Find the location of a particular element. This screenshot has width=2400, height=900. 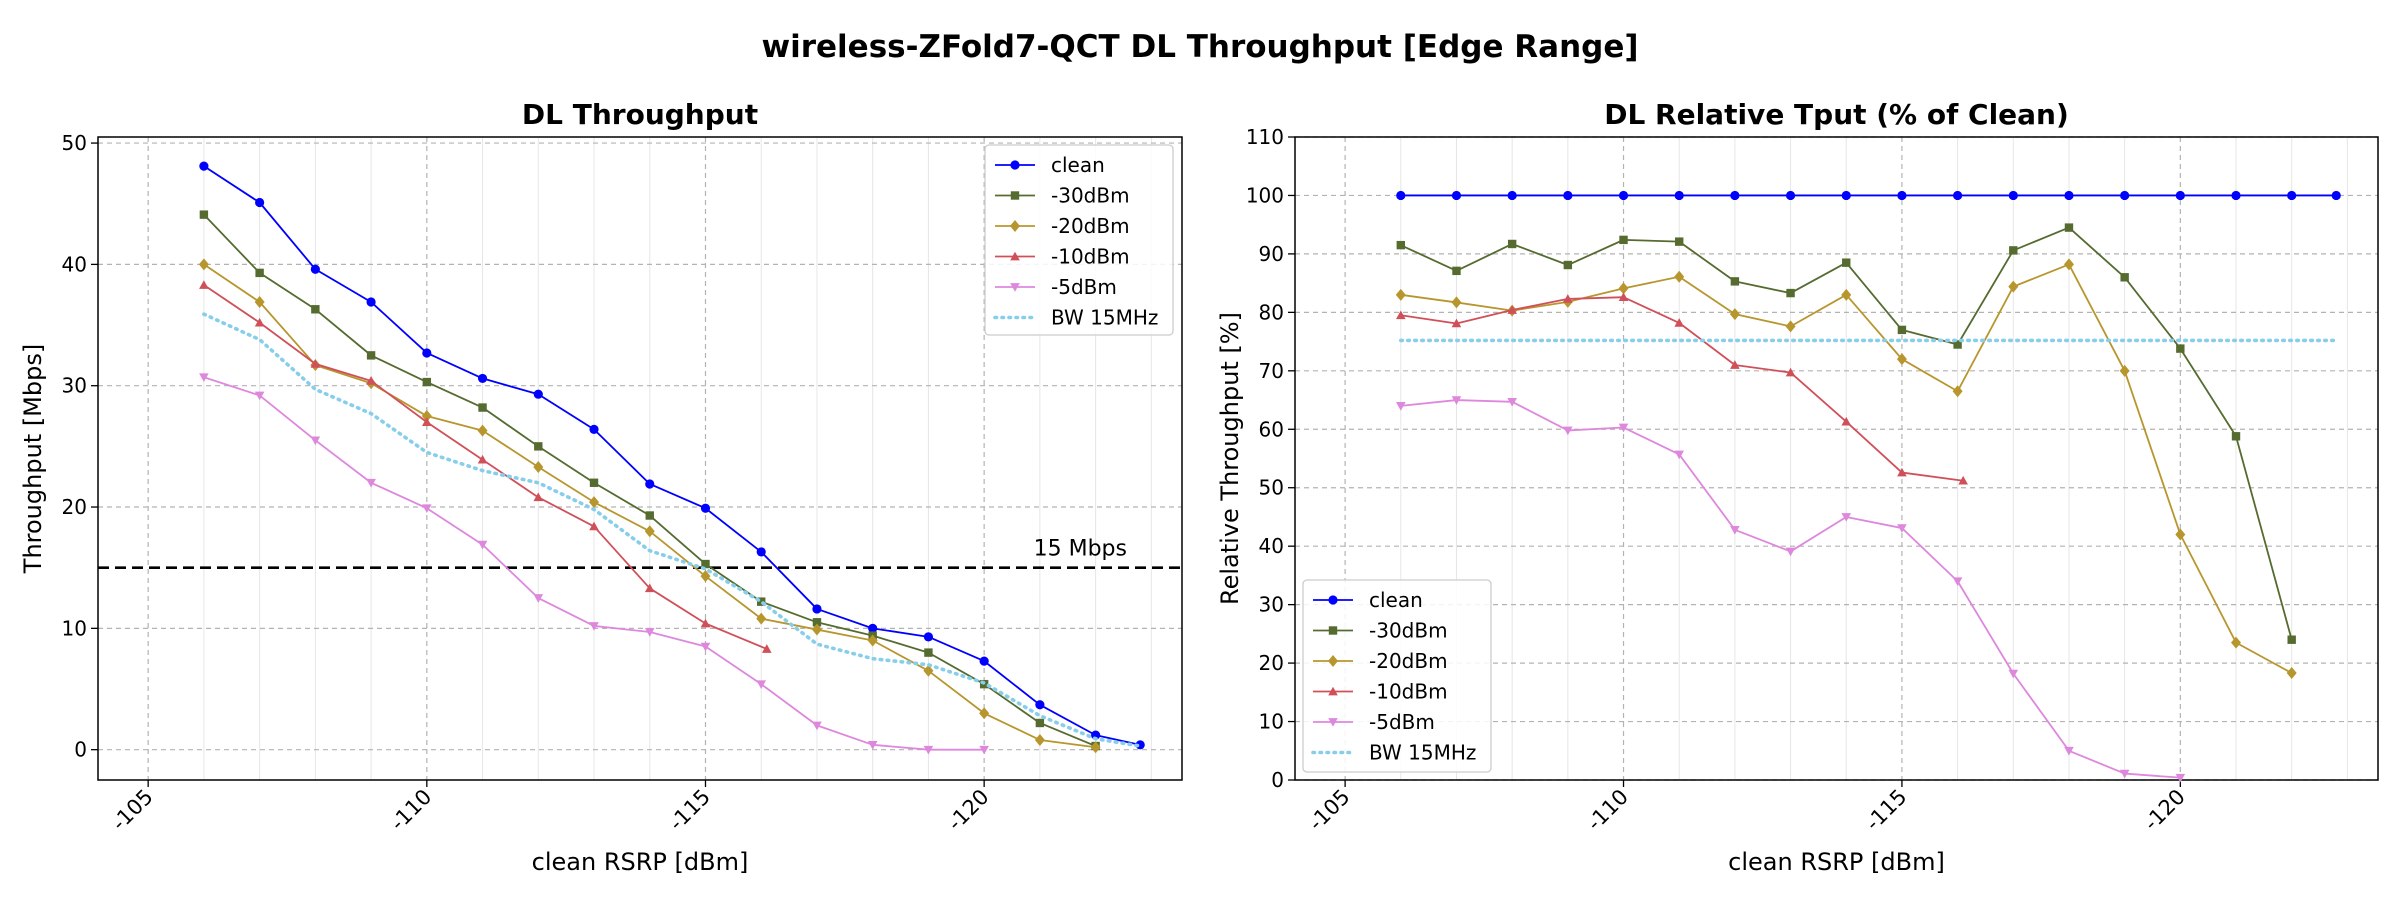

y-tick-label: 50 is located at coordinates (74, 143).